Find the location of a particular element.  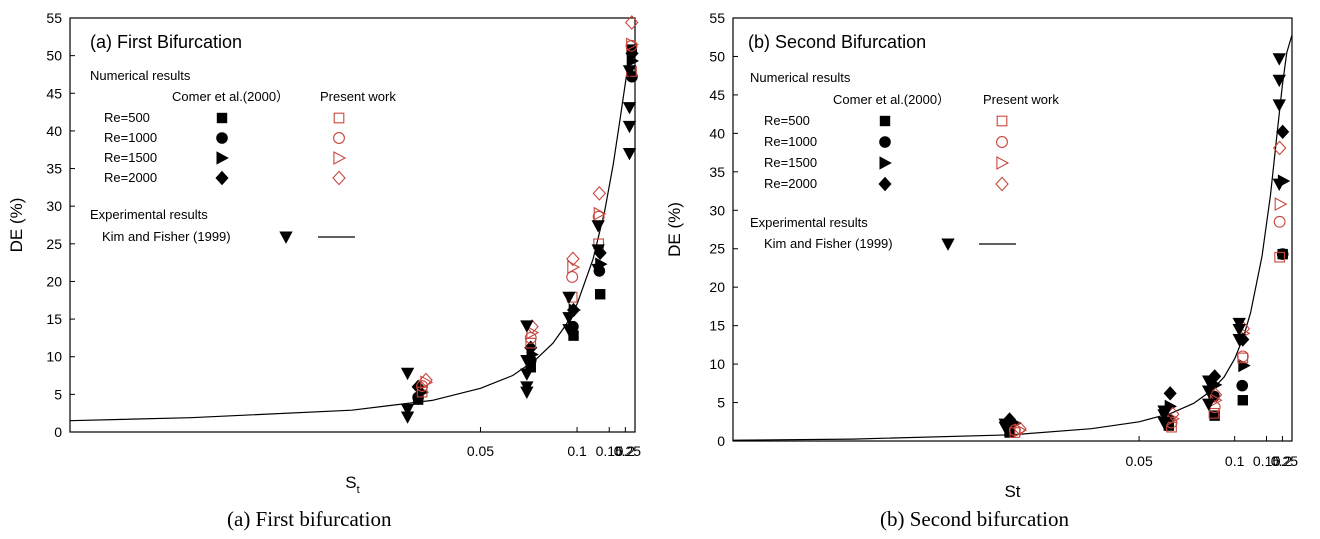

figure-caption: (a) First bifurcation is located at coordinates (309, 519).